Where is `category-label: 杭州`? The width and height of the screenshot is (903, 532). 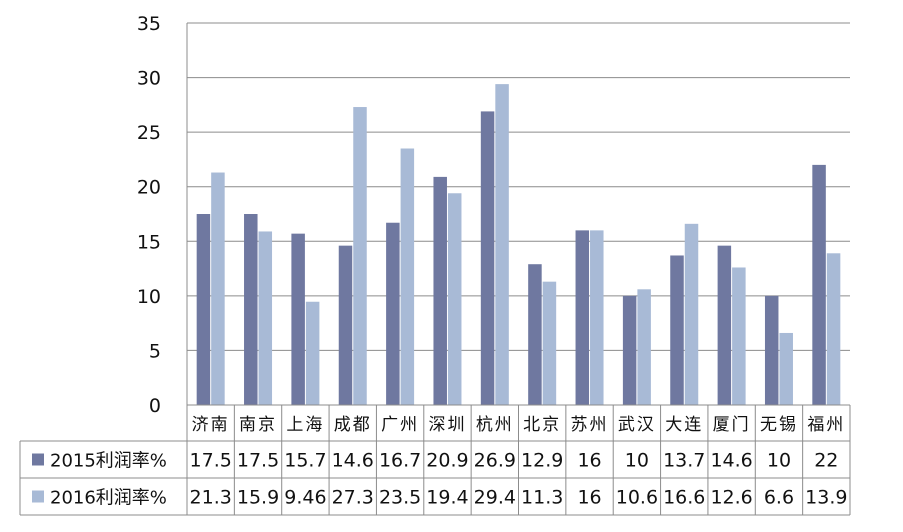 category-label: 杭州 is located at coordinates (495, 425).